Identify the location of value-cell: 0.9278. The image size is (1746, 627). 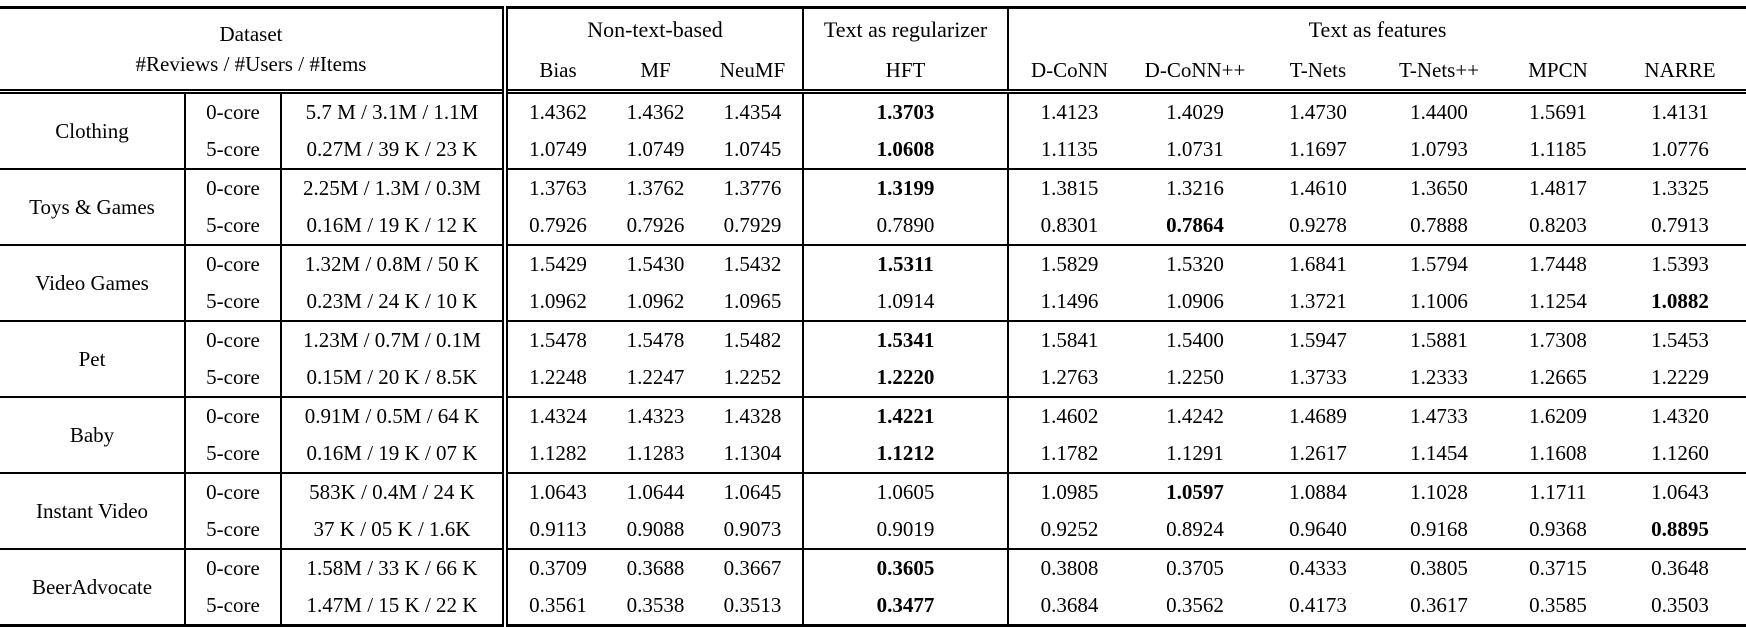
(1318, 225).